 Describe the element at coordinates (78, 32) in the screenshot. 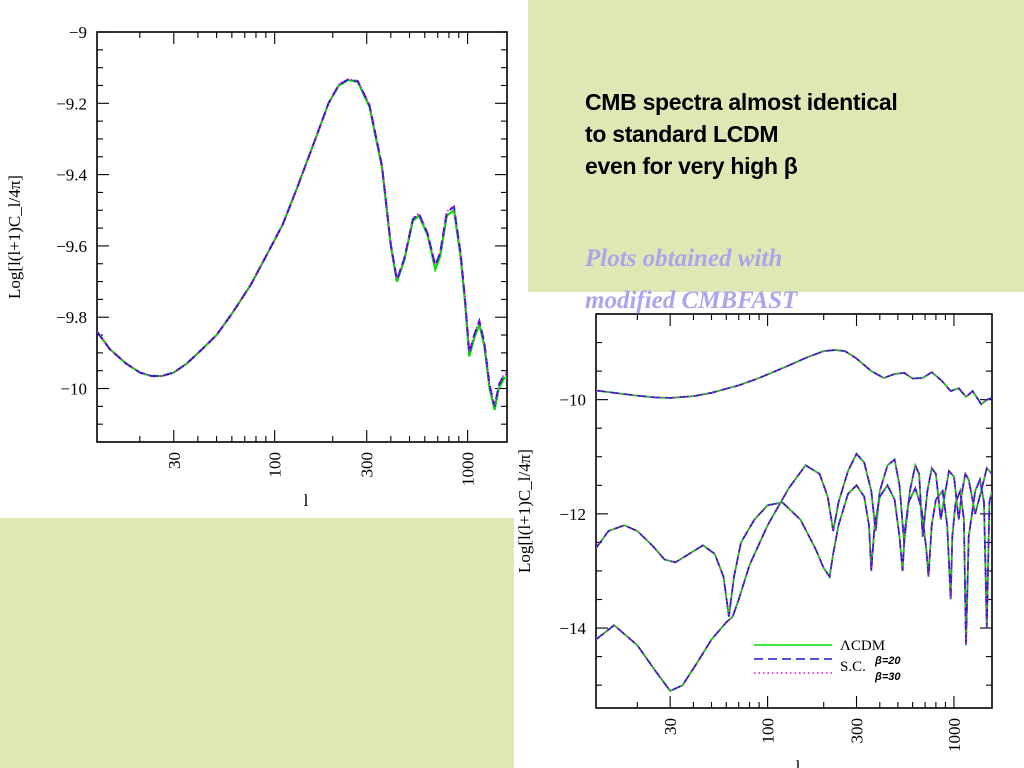

I see `y-tick-label: −9` at that location.